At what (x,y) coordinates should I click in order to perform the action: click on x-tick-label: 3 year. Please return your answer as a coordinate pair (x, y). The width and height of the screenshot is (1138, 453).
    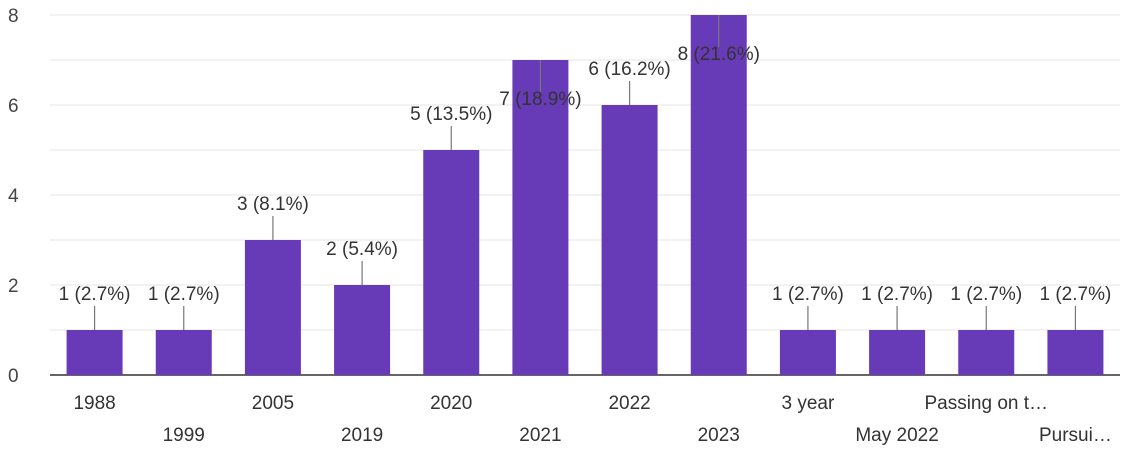
    Looking at the image, I should click on (808, 403).